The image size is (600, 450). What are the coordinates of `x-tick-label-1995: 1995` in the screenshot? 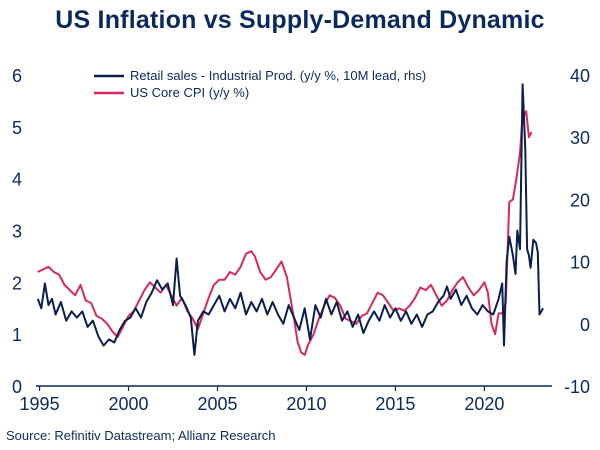 It's located at (40, 404).